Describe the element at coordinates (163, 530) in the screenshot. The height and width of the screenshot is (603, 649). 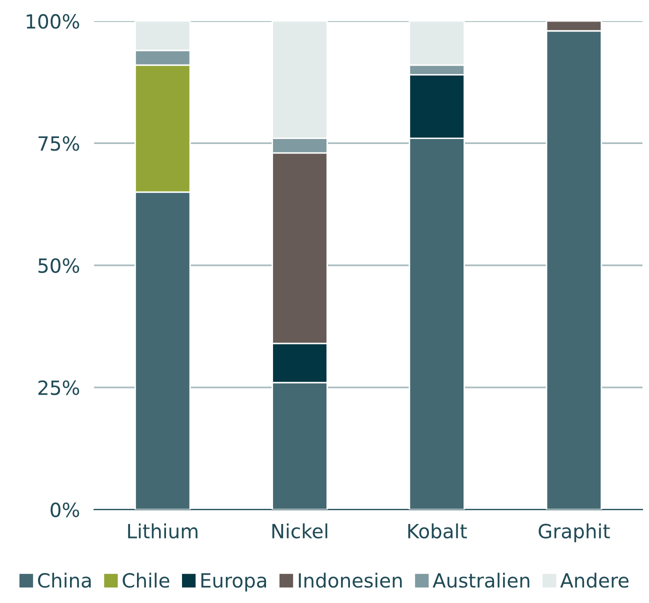
I see `x-tick-label: Lithium` at that location.